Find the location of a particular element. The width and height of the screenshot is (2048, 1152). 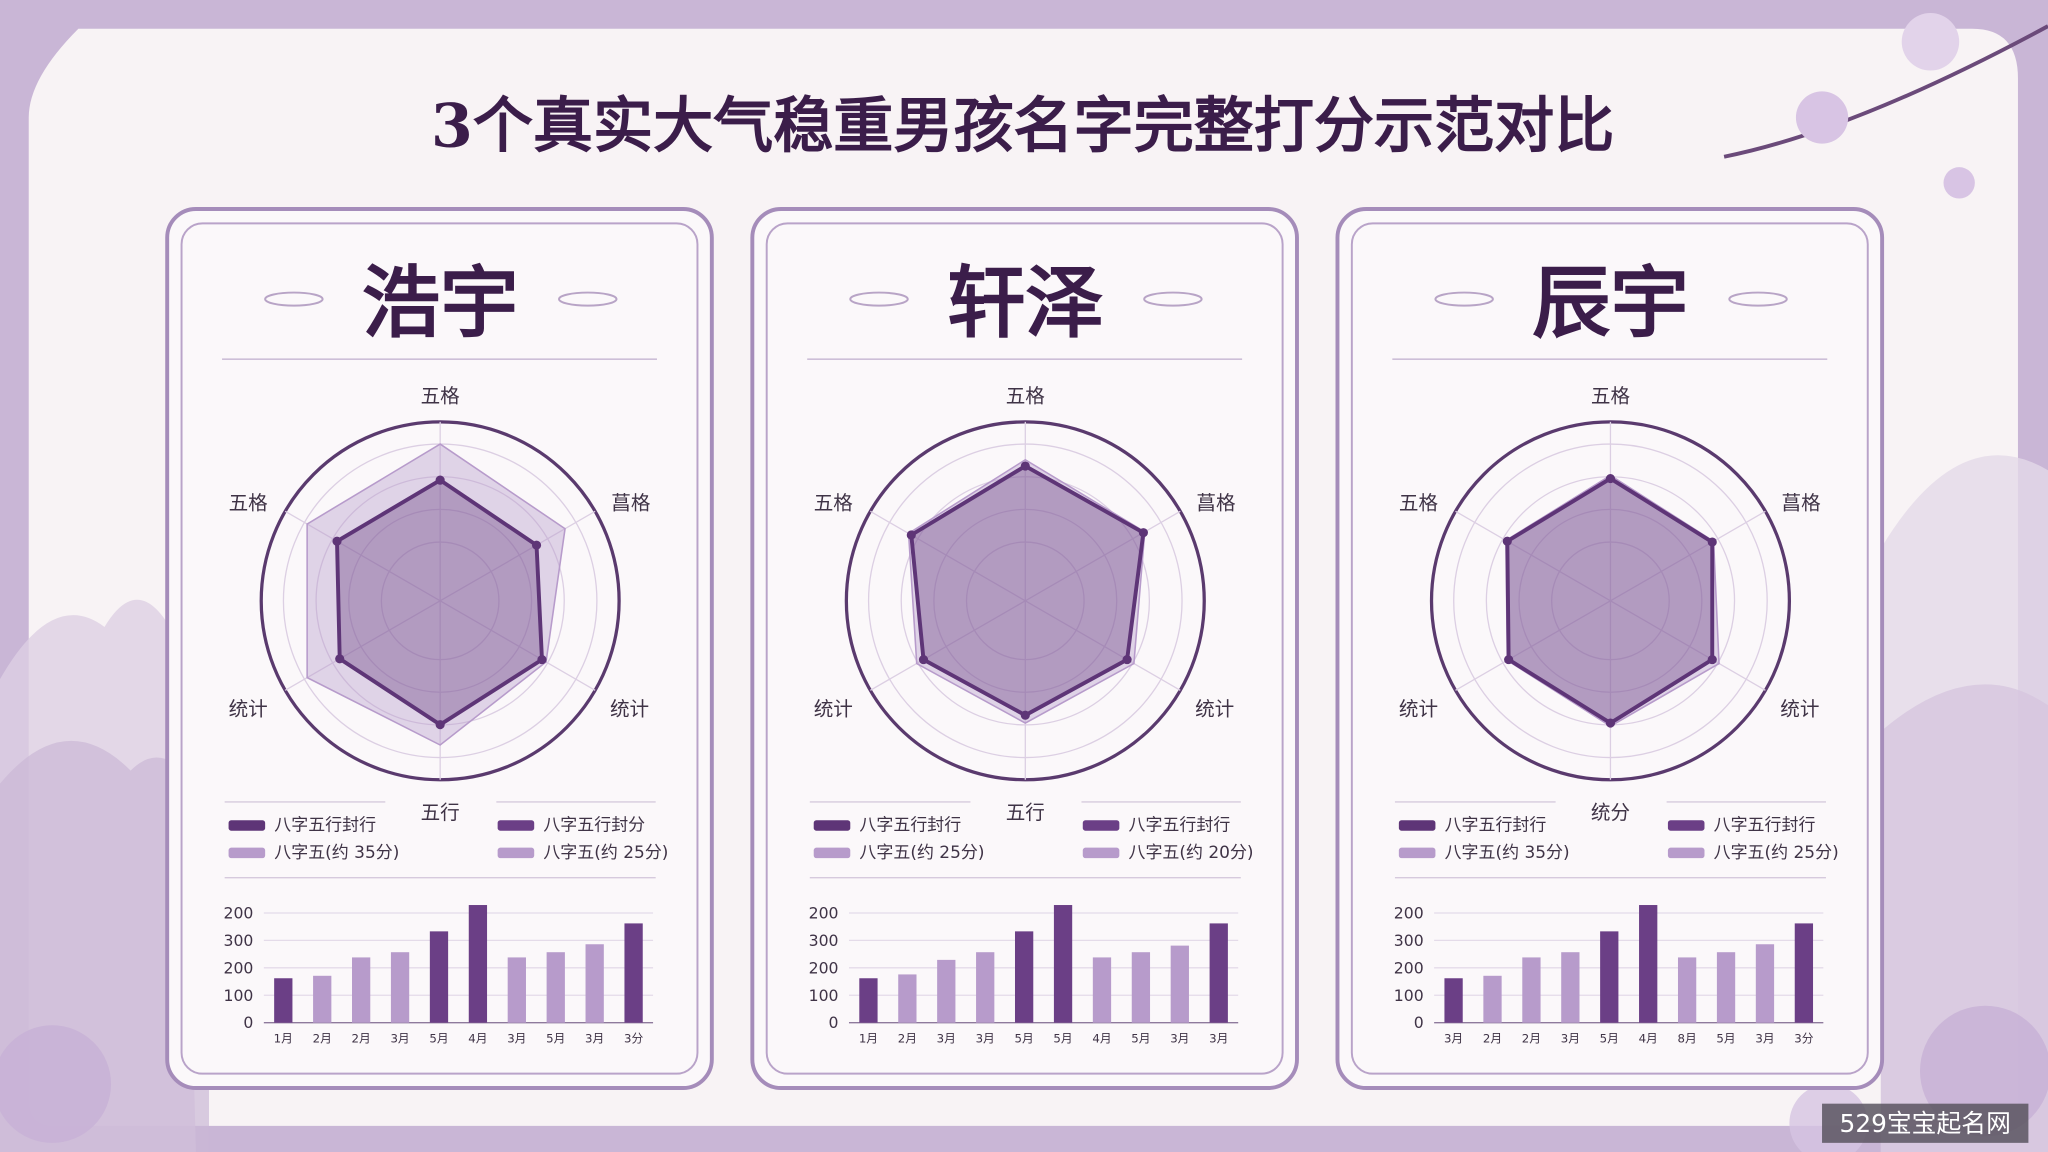

card-name: 轩泽 is located at coordinates (1025, 303).